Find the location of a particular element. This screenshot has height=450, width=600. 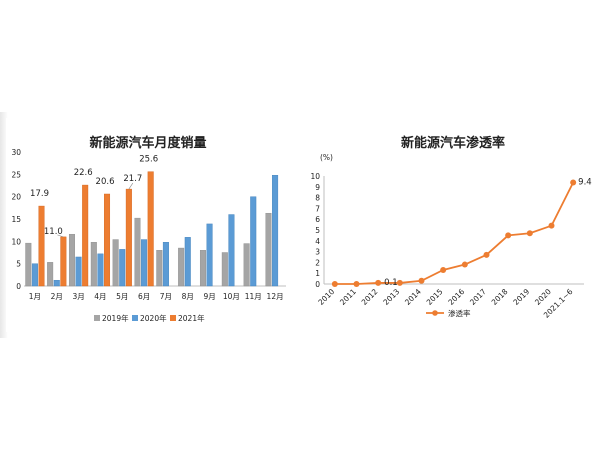

x-tick-label: 5月 is located at coordinates (122, 296).